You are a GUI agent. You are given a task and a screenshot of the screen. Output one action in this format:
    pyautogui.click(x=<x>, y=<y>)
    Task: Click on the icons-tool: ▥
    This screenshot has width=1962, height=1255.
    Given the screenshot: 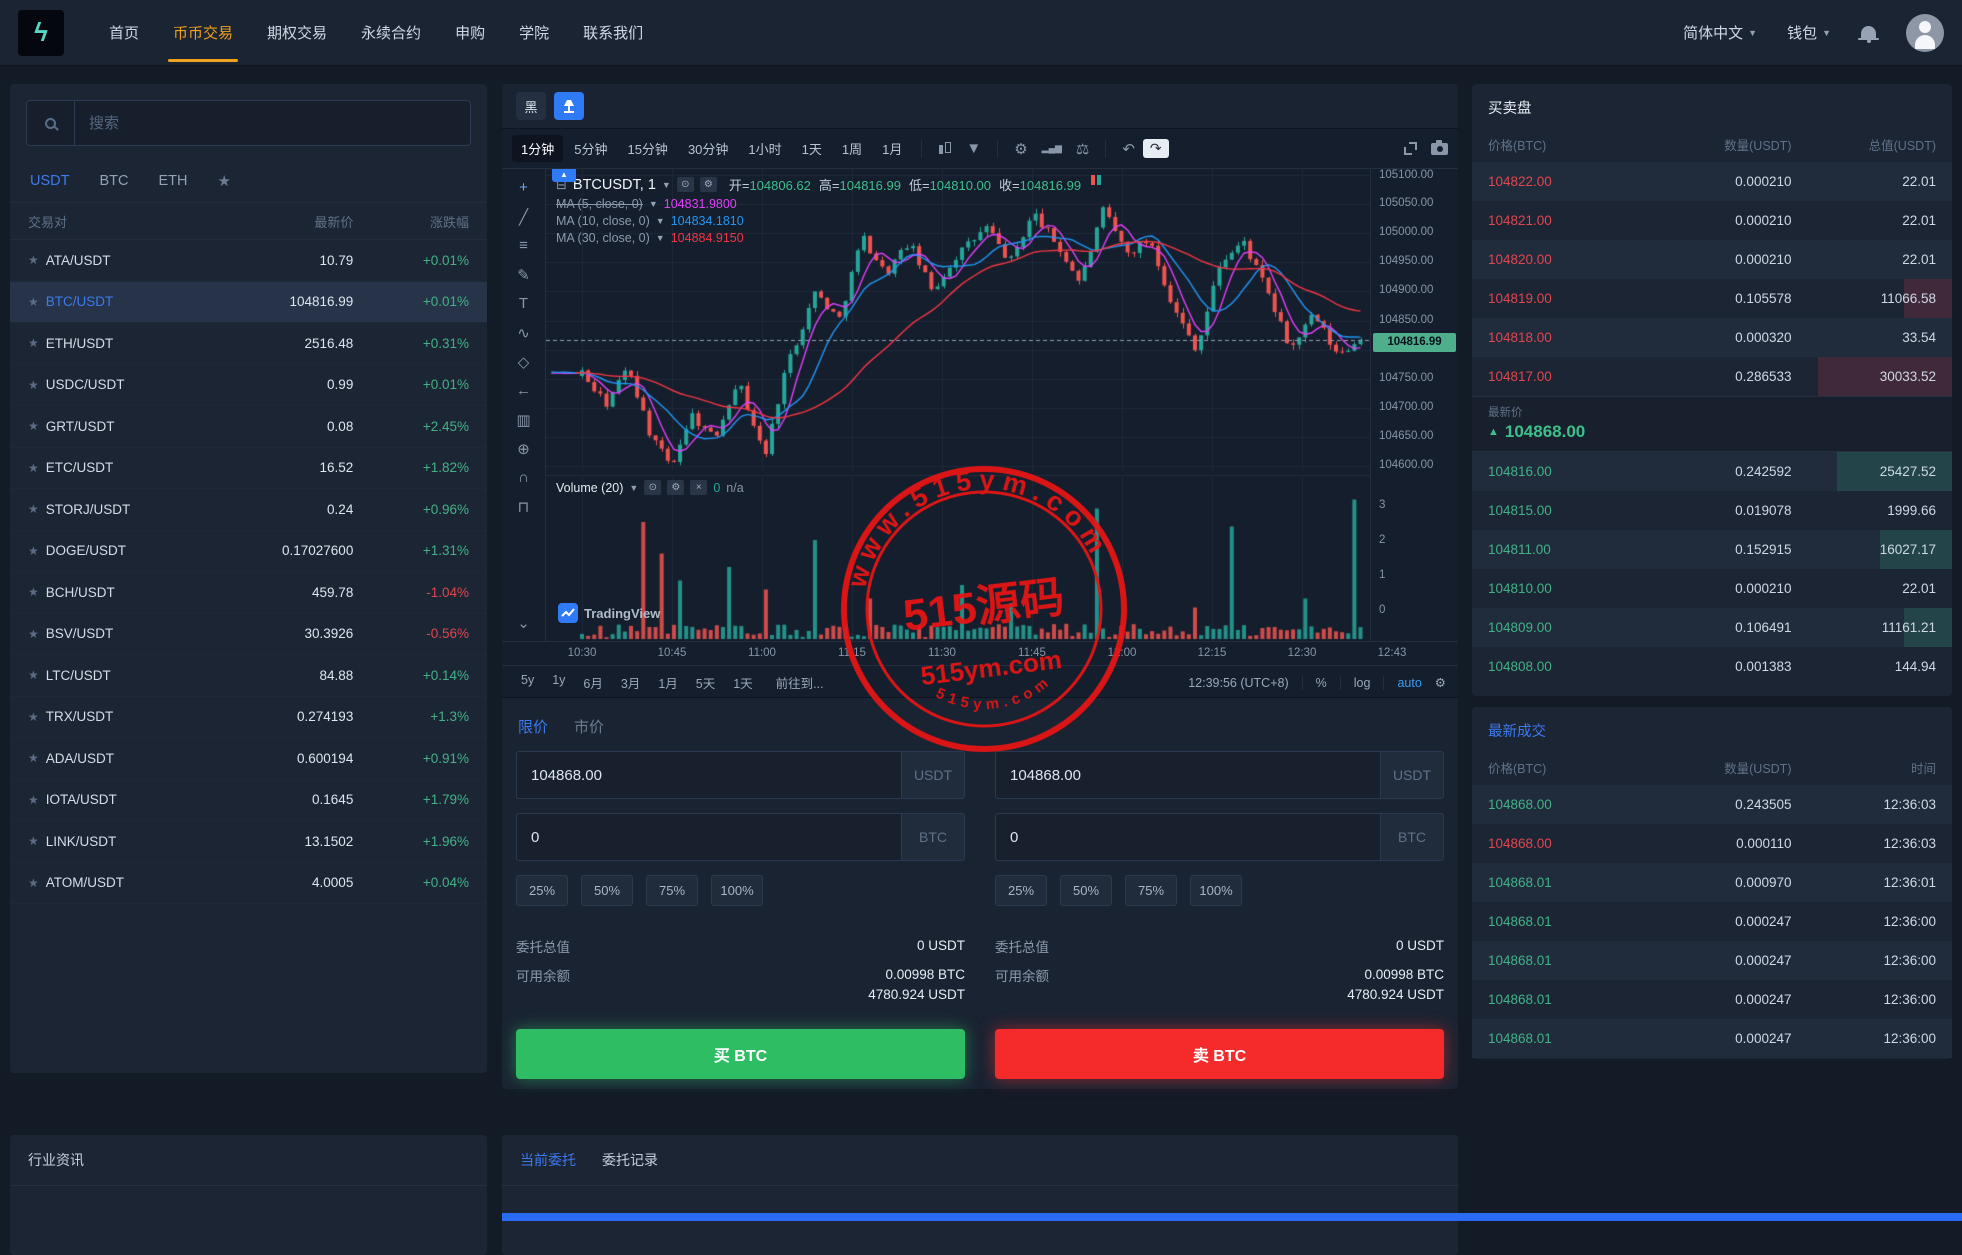 What is the action you would take?
    pyautogui.click(x=523, y=420)
    